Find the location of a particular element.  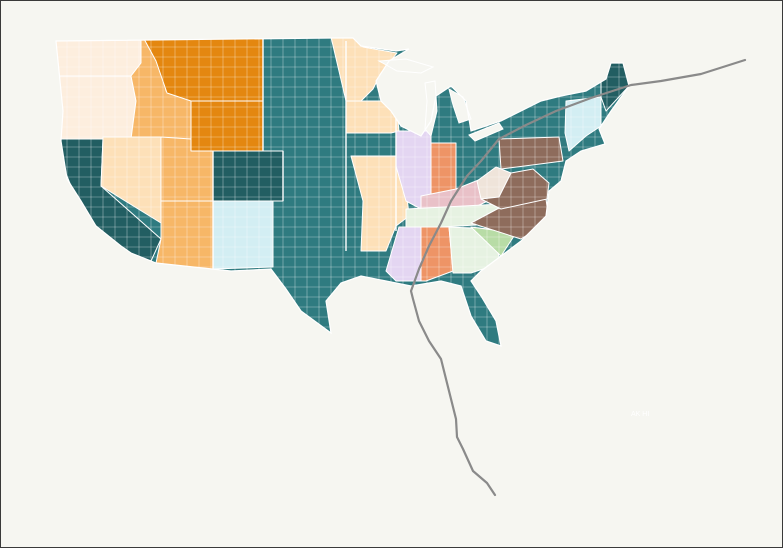

lake-michigan is located at coordinates (431, 109).